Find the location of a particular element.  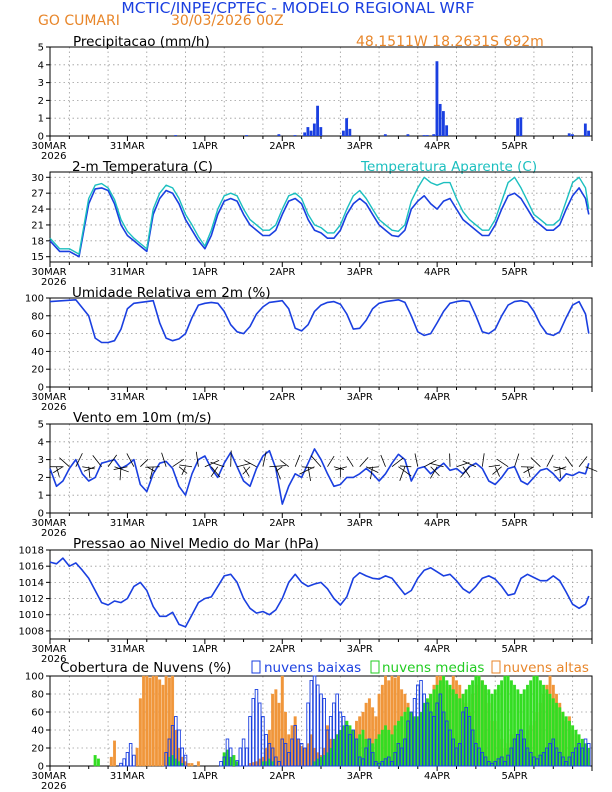

pressure-ytick-label: 1008 is located at coordinates (31, 631).